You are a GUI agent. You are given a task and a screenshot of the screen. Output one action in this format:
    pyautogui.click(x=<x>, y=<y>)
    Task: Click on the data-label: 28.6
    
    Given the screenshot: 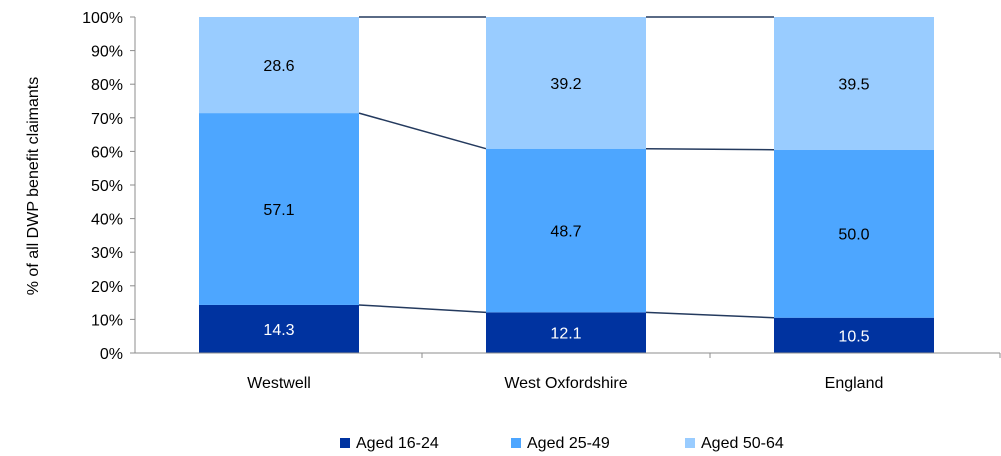 What is the action you would take?
    pyautogui.click(x=278, y=66)
    